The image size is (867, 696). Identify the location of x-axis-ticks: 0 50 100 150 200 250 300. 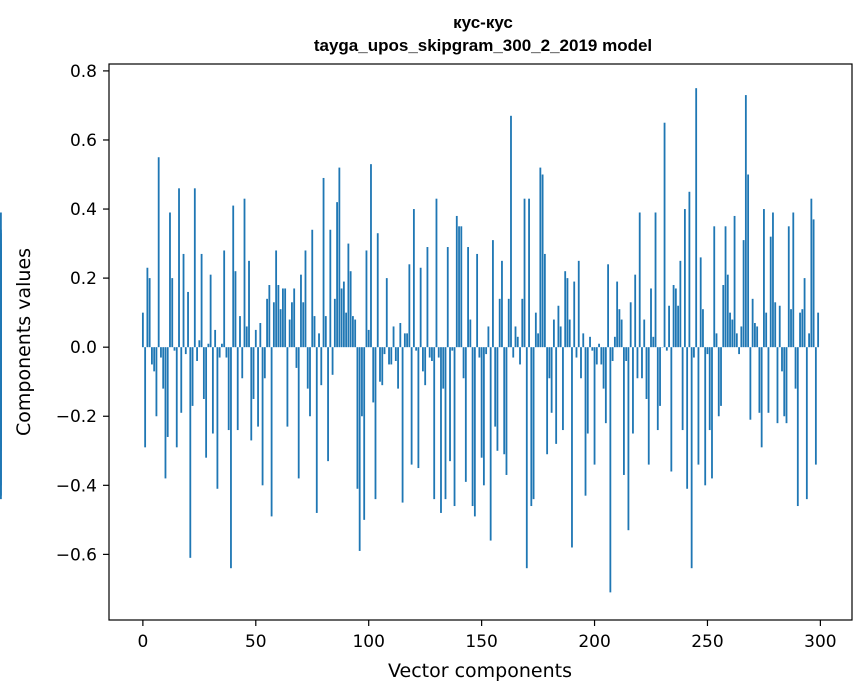
(487, 636).